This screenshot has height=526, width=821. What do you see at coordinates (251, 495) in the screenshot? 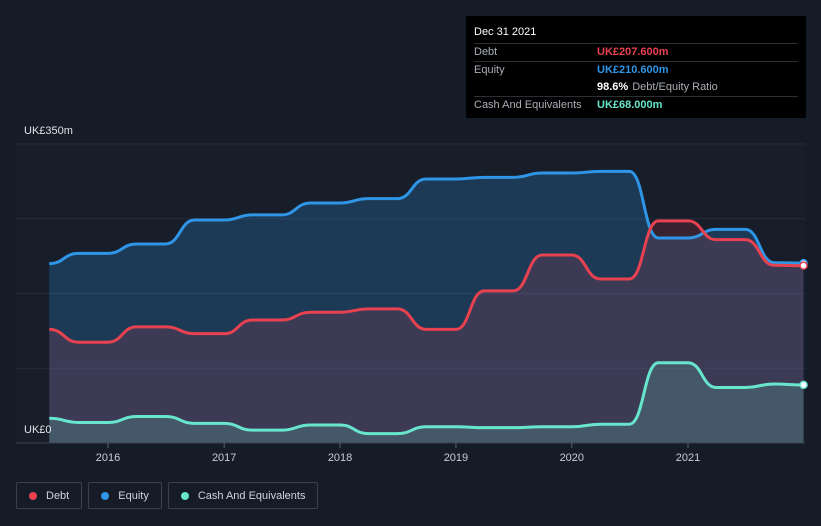
I see `legend-label-cash: Cash And Equivalents` at bounding box center [251, 495].